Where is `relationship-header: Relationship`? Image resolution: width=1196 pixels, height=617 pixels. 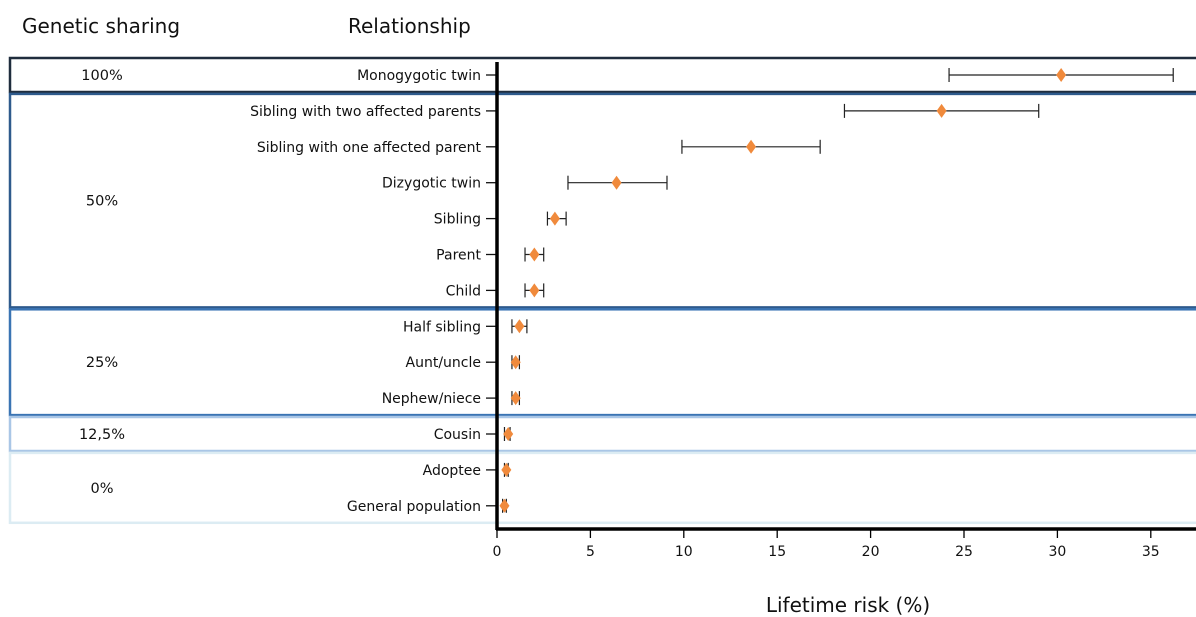 relationship-header: Relationship is located at coordinates (409, 26).